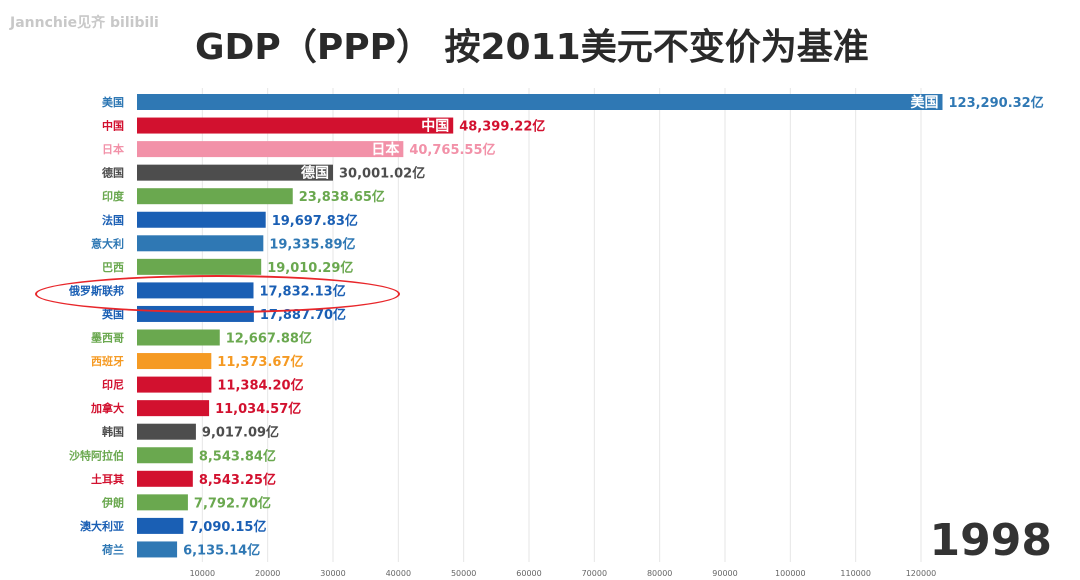  Describe the element at coordinates (227, 527) in the screenshot. I see `value-label: 7,090.15亿` at that location.